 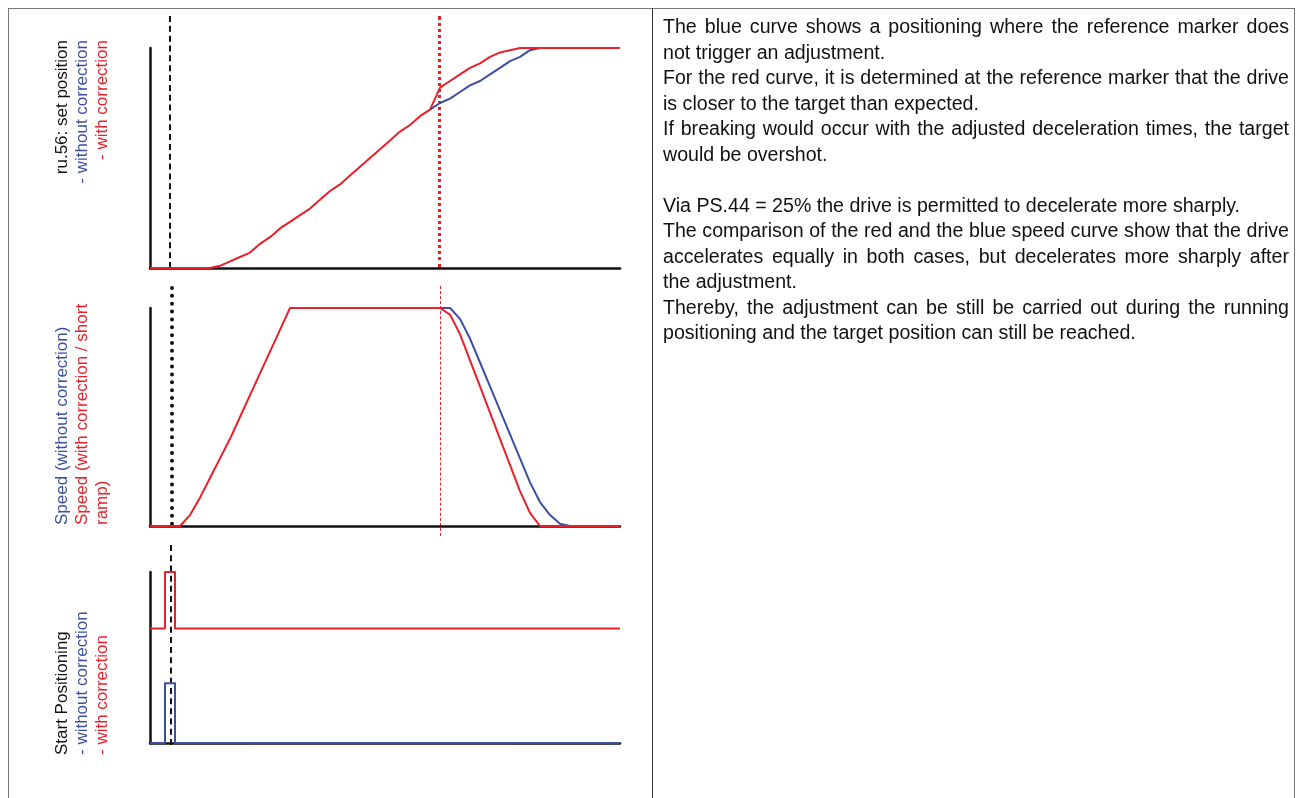 What do you see at coordinates (976, 319) in the screenshot?
I see `text: Thereby, the adjustment can be still be carried out during the running positioning and the target position can still be reached.` at bounding box center [976, 319].